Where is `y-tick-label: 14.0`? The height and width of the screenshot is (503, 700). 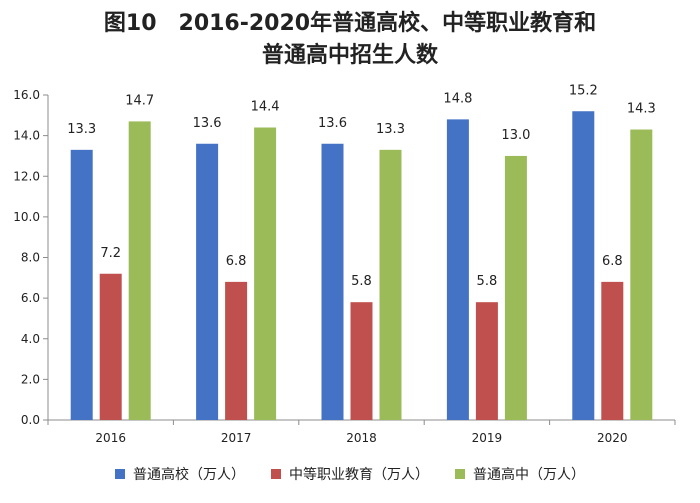 y-tick-label: 14.0 is located at coordinates (26, 136).